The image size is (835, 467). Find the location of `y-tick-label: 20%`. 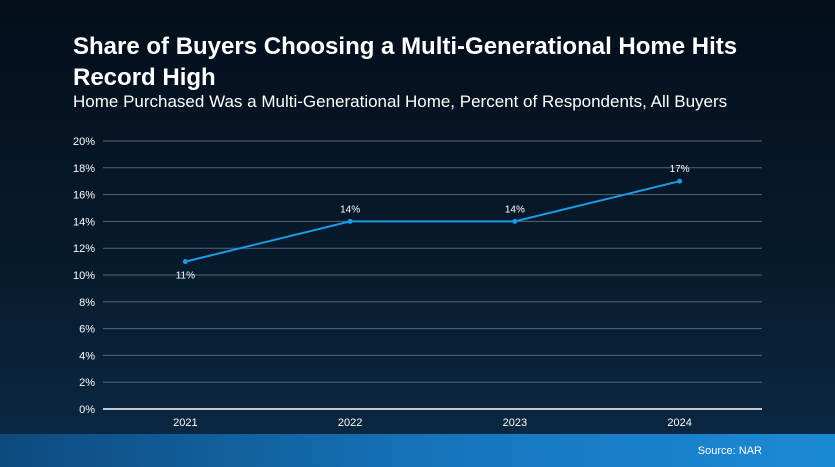

y-tick-label: 20% is located at coordinates (84, 142).